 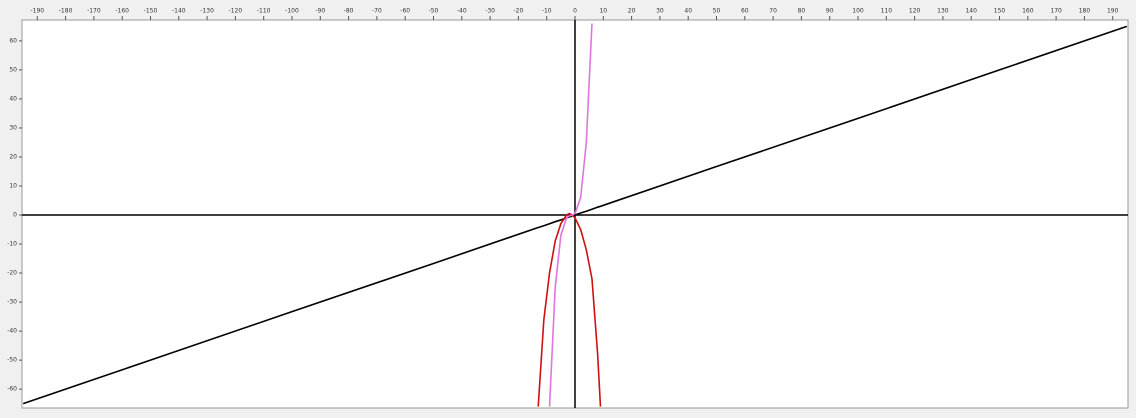 I want to click on y-tick-label: -60, so click(x=12, y=389).